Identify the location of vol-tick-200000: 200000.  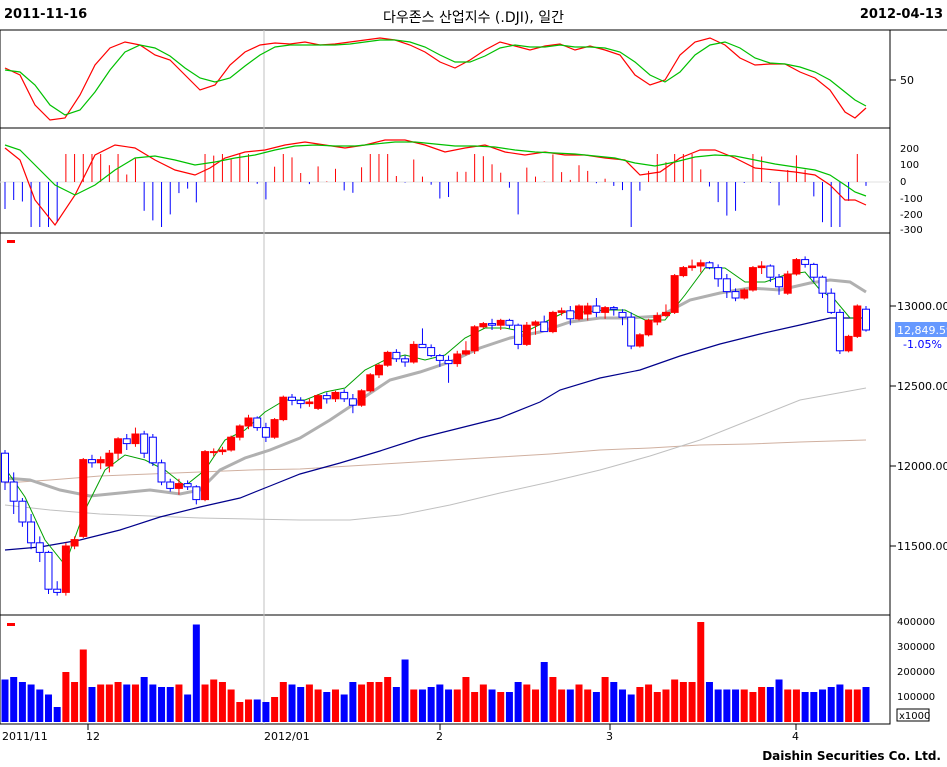
(916, 672).